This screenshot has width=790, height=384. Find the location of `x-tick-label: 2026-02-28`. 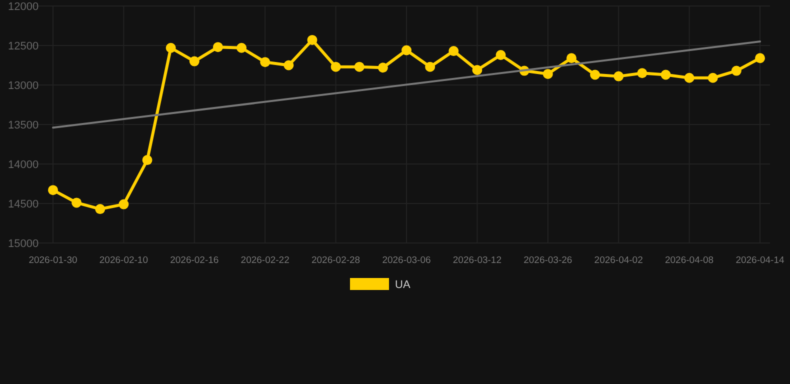

x-tick-label: 2026-02-28 is located at coordinates (335, 260).